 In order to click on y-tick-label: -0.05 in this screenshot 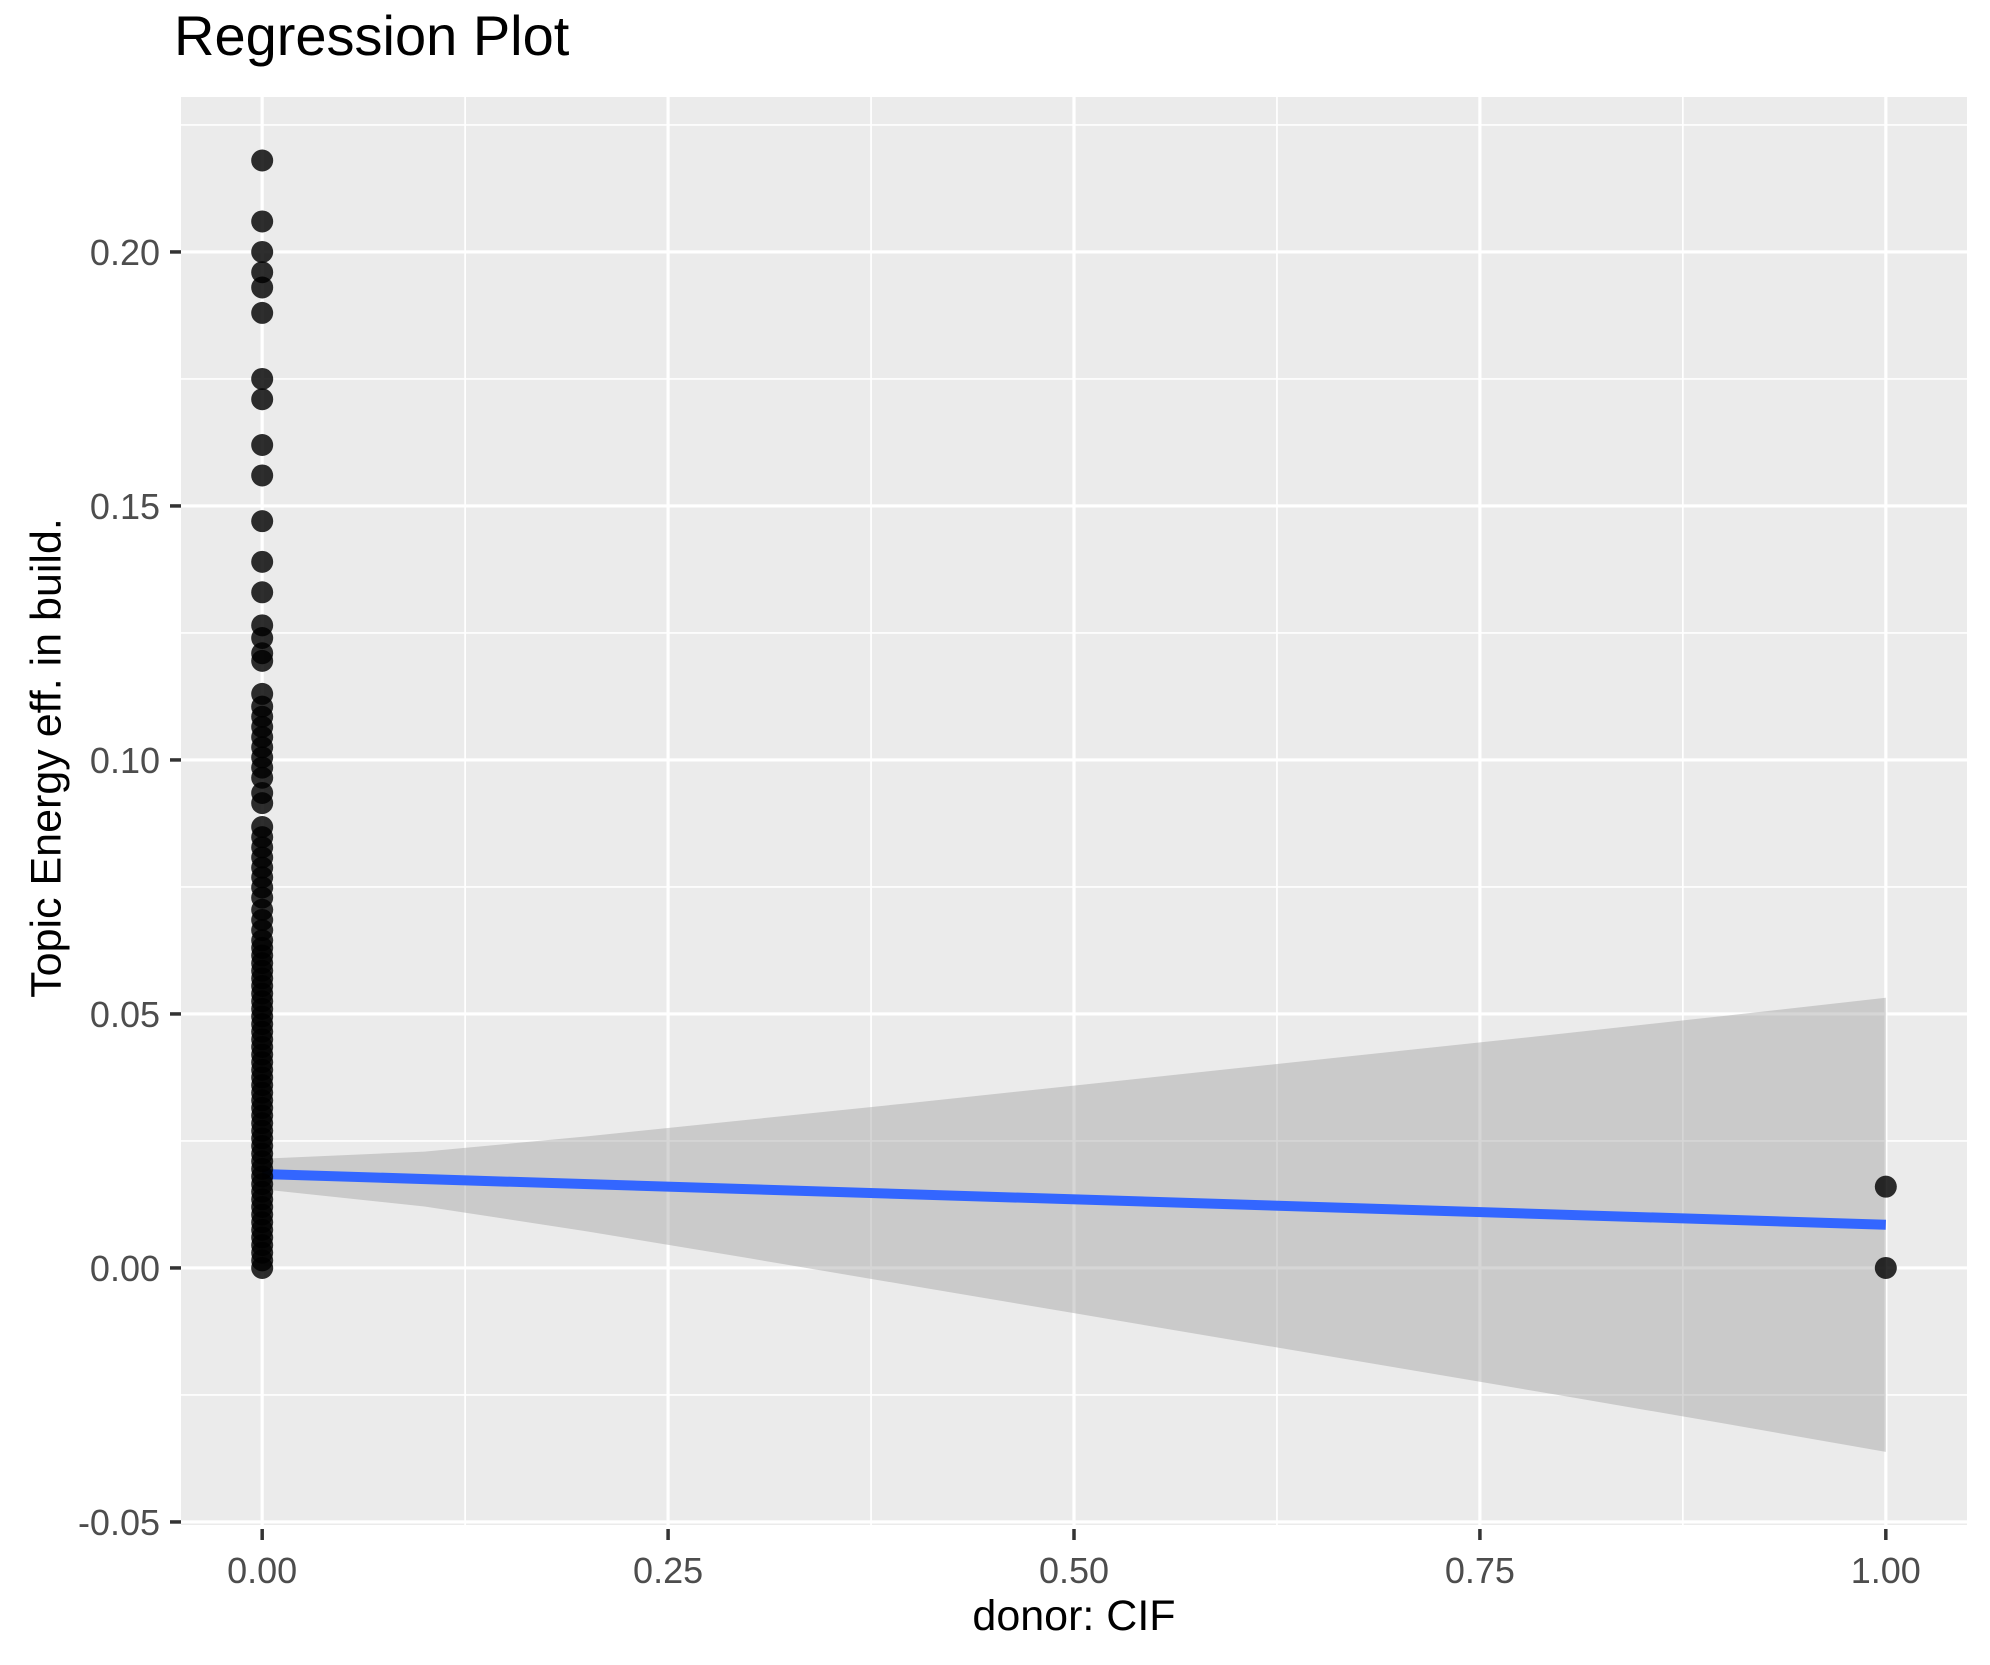, I will do `click(119, 1522)`.